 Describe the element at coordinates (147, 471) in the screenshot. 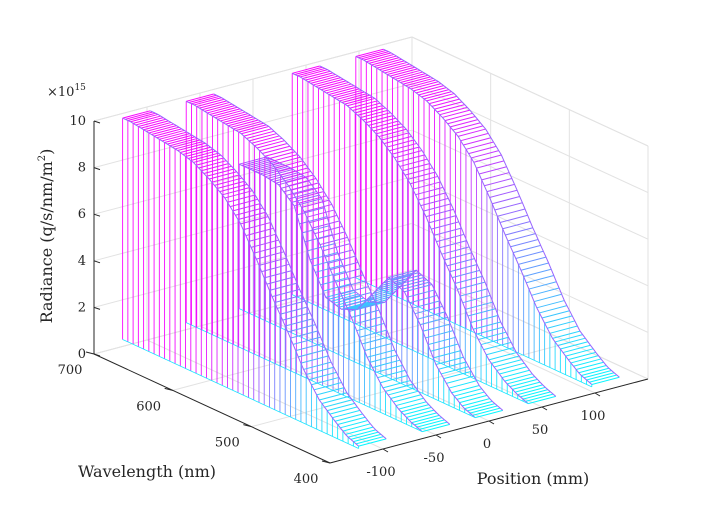

I see `y-axis-label: Wavelength (nm)` at that location.